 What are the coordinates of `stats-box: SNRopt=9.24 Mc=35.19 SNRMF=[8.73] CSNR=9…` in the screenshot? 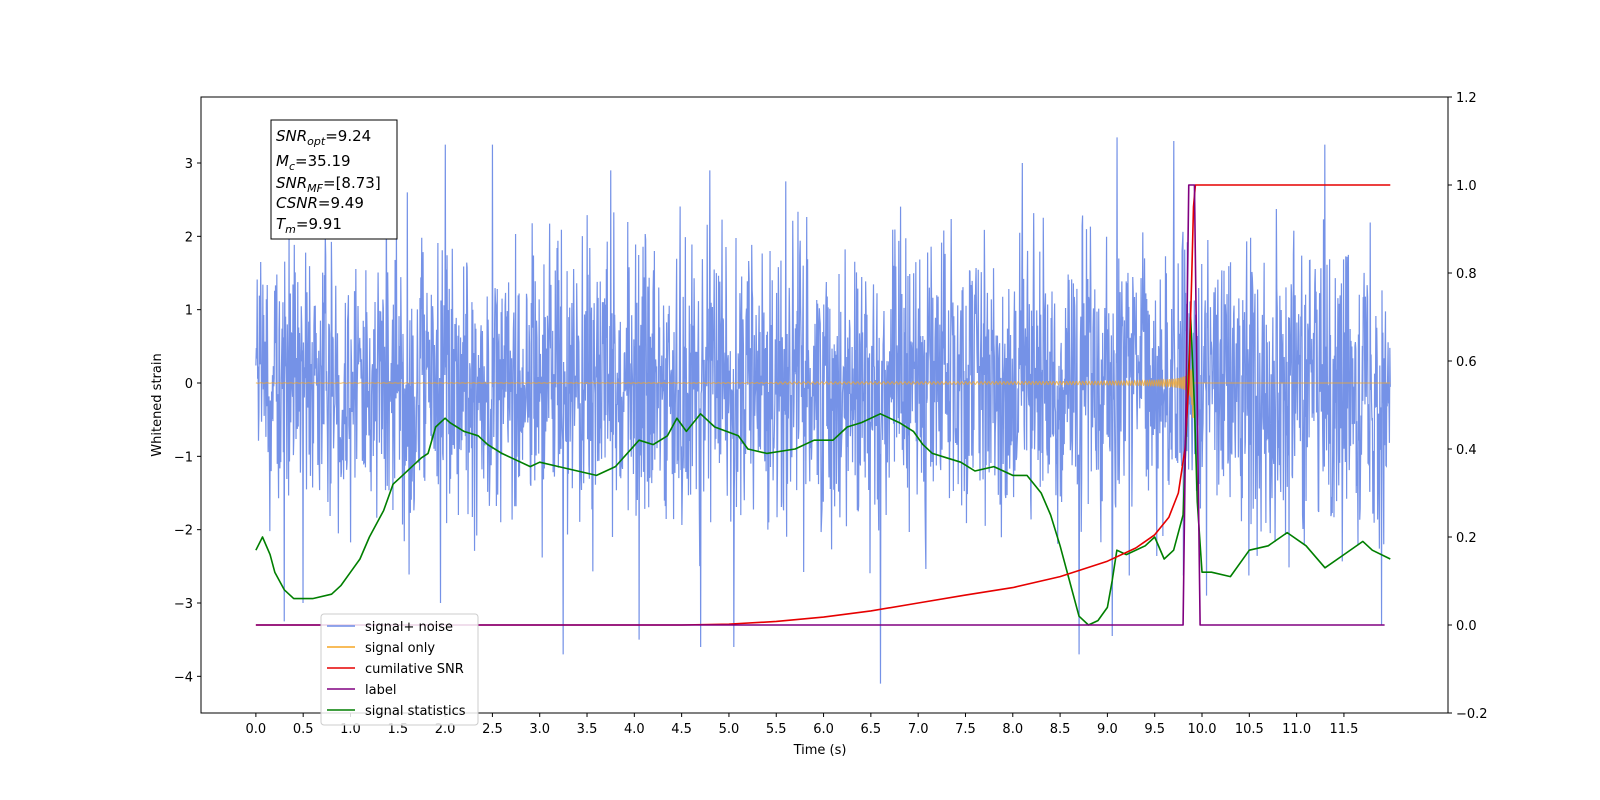 It's located at (334, 179).